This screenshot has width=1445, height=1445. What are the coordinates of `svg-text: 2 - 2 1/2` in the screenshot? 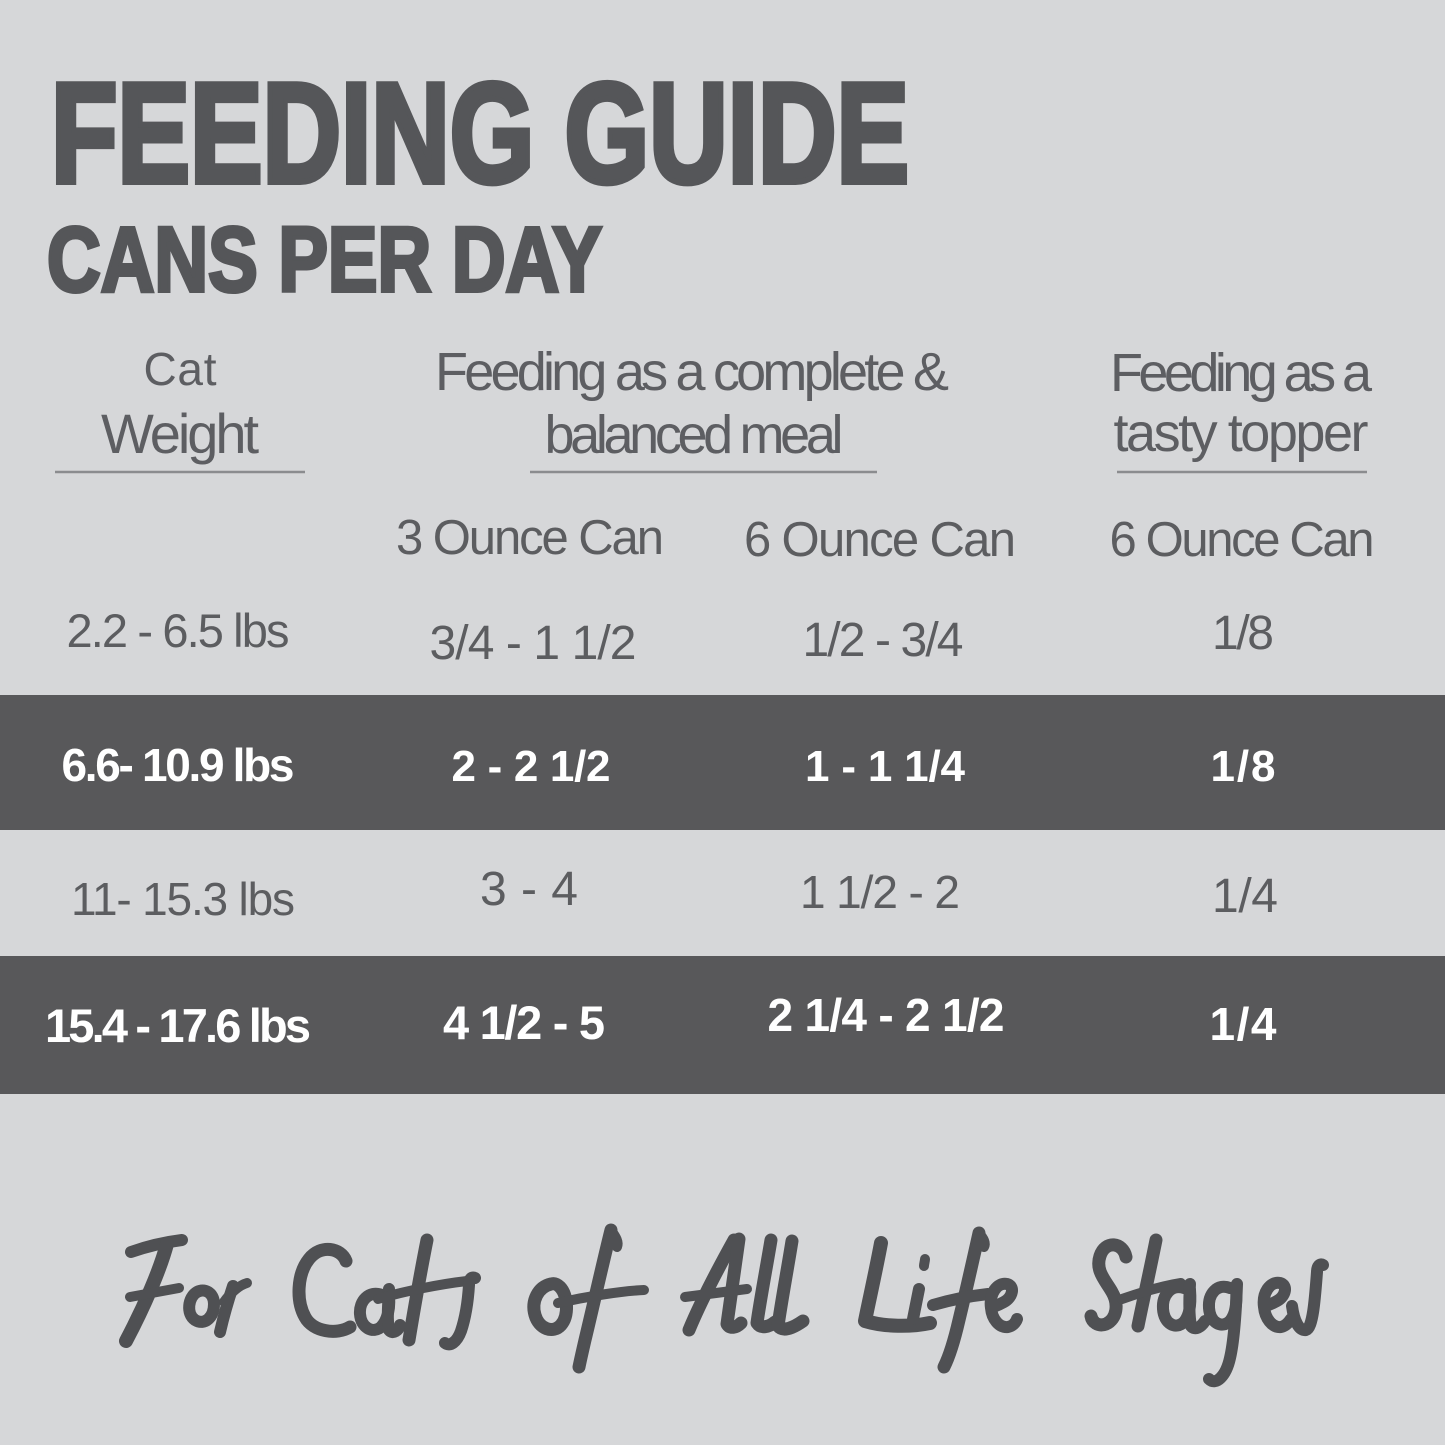 It's located at (531, 766).